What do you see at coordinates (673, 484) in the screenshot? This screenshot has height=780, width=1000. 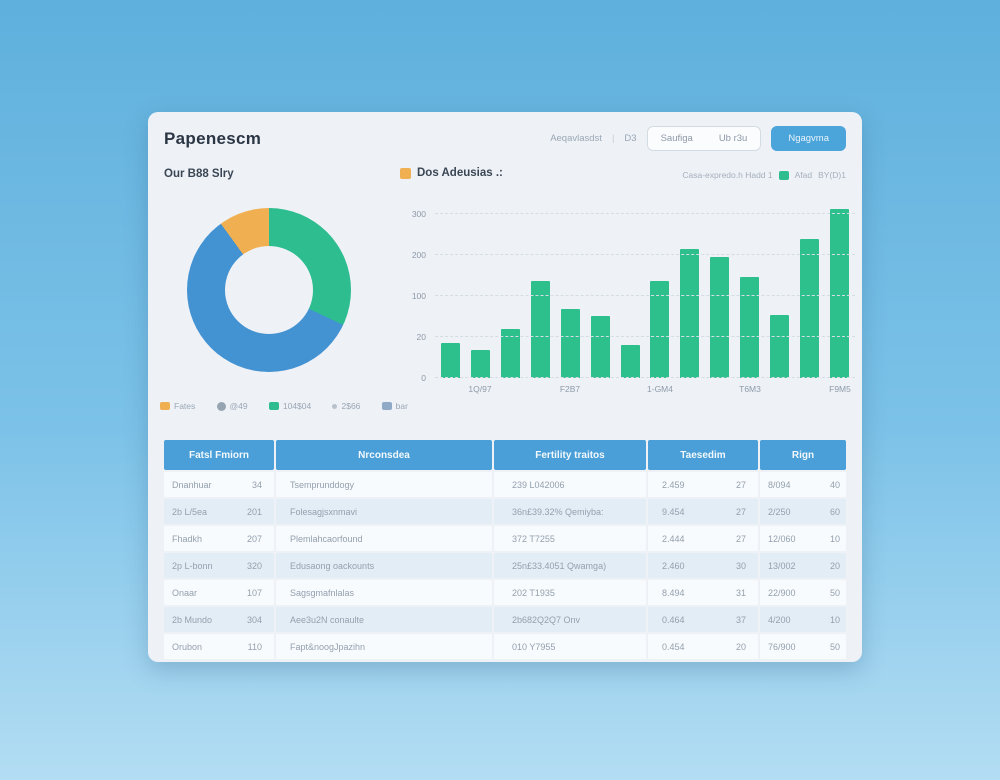 I see `cell-value: 2.459` at bounding box center [673, 484].